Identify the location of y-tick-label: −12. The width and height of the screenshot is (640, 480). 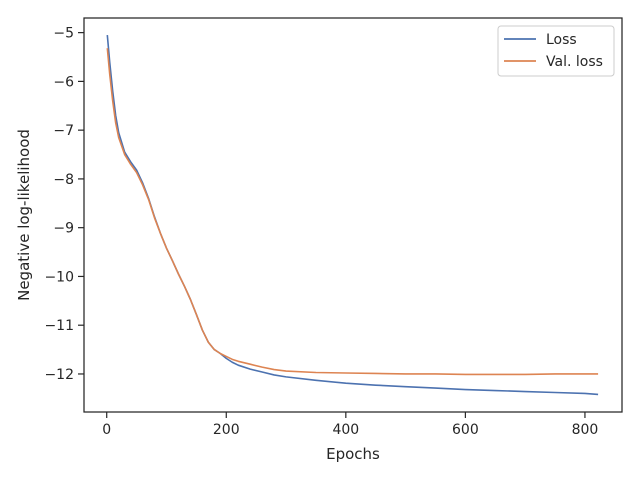
(59, 375).